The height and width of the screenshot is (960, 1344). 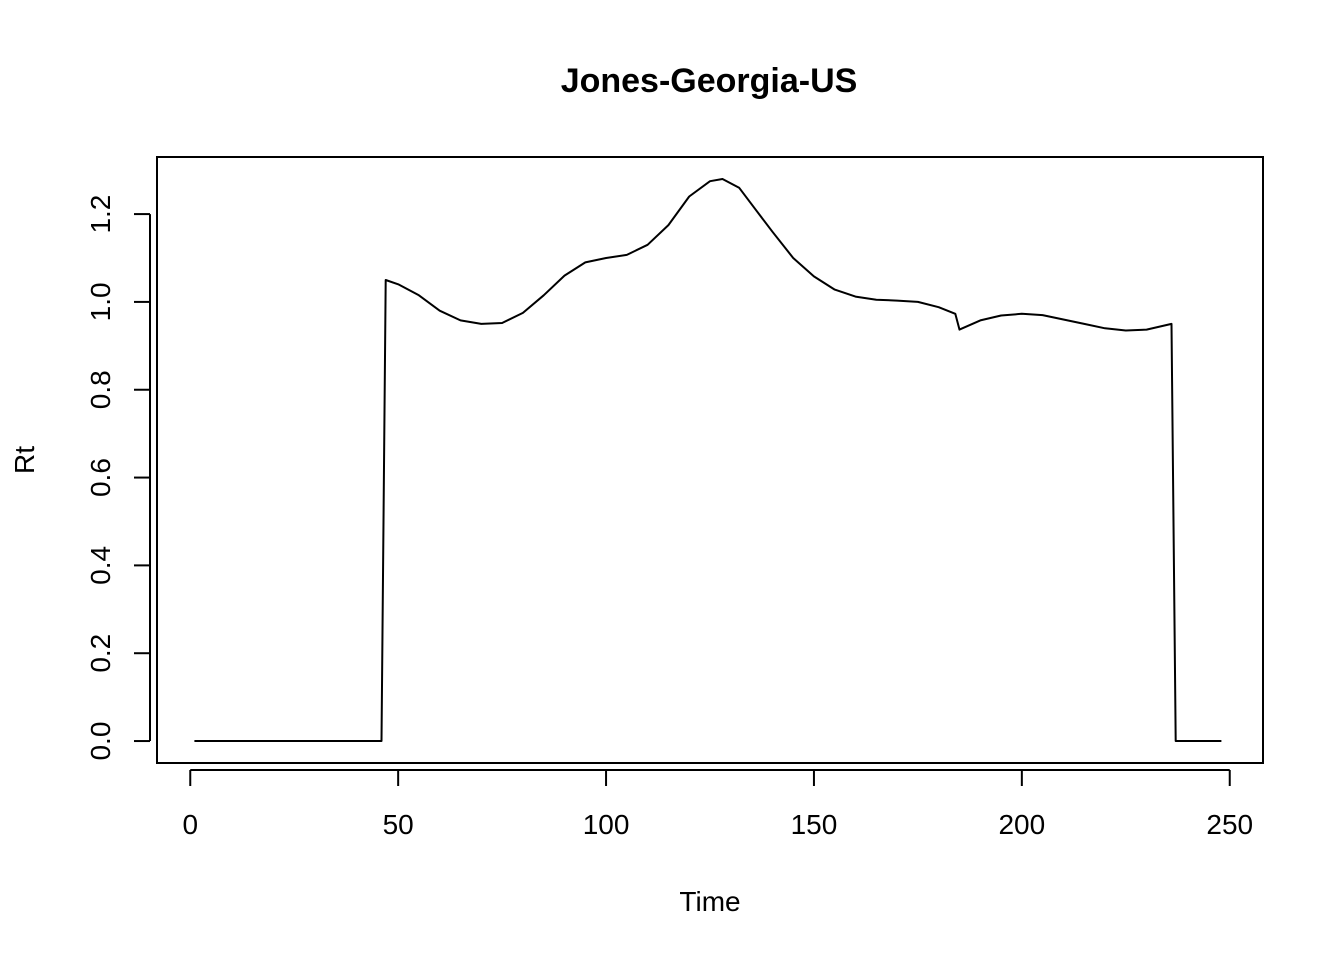 I want to click on y-tick-label: 1.2, so click(x=100, y=214).